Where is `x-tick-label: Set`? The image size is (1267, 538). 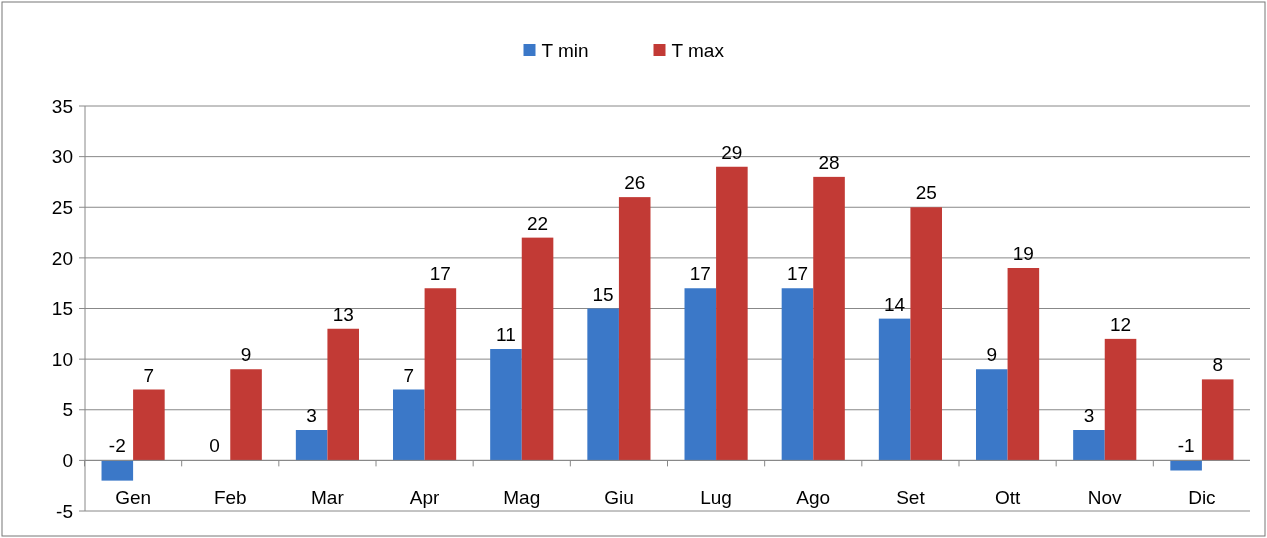
x-tick-label: Set is located at coordinates (911, 498).